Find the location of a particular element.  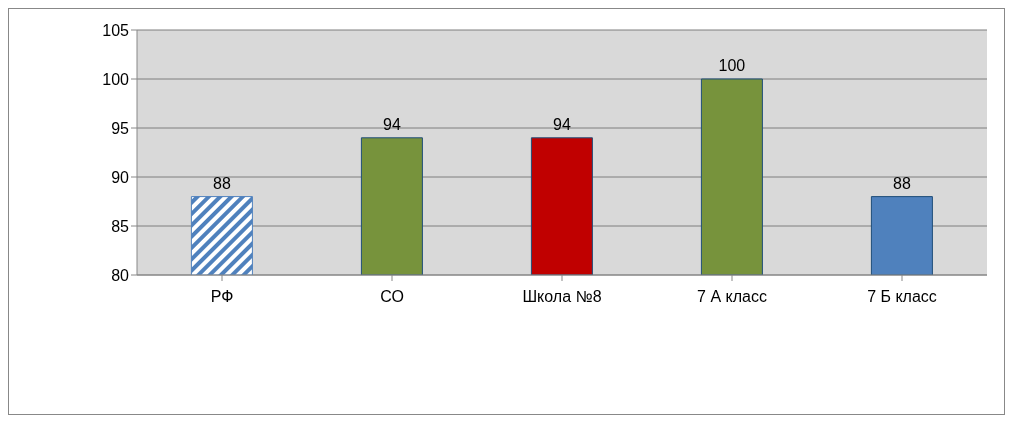

x-tick-label: СО is located at coordinates (392, 297).